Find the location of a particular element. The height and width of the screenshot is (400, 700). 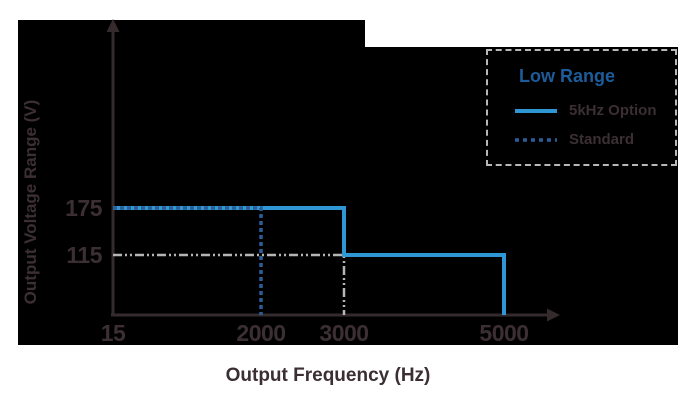

x-tick-label-15: 15 is located at coordinates (113, 333).